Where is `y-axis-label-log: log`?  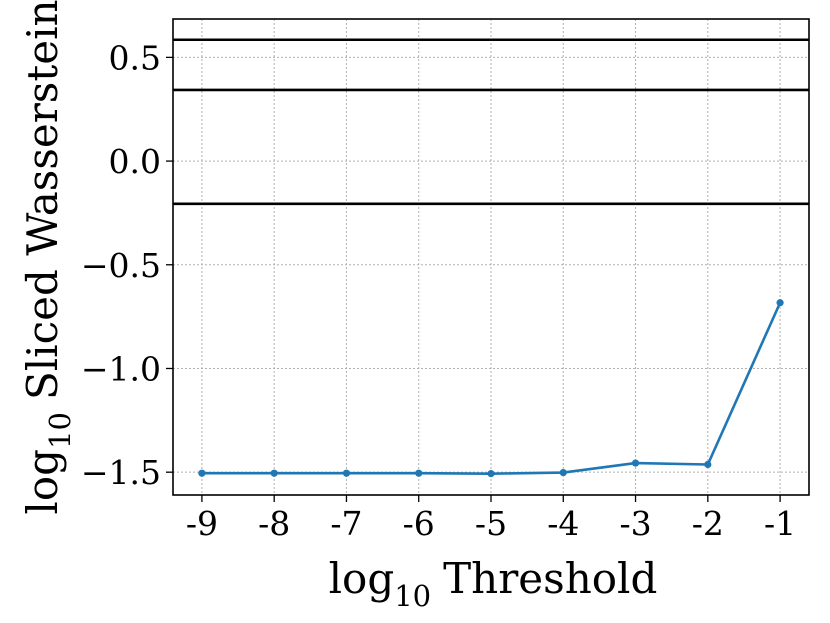 y-axis-label-log: log is located at coordinates (42, 482).